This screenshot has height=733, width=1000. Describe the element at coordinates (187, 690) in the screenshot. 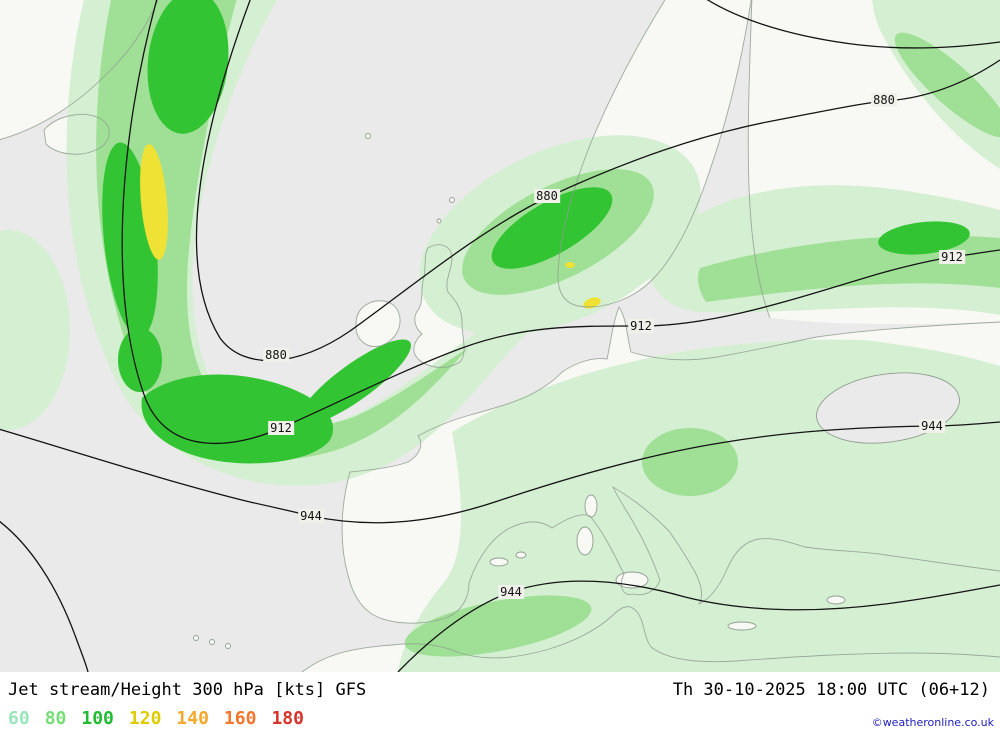

I see `map-title: Jet stream/Height 300 hPa [kts] GFS` at that location.